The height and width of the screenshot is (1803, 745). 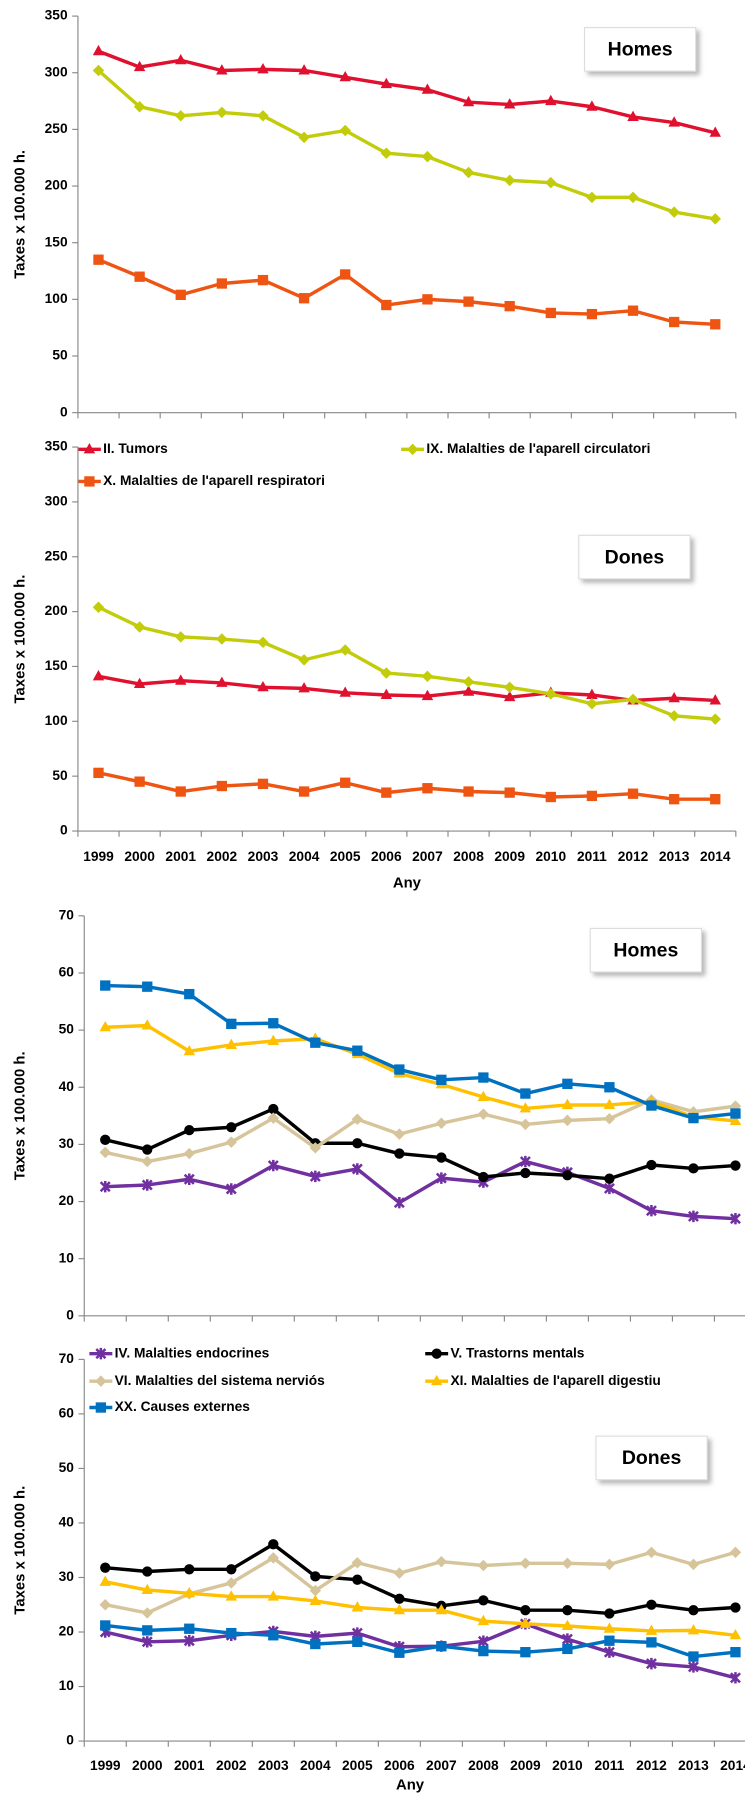 I want to click on y-tick-label: 20, so click(x=67, y=1631).